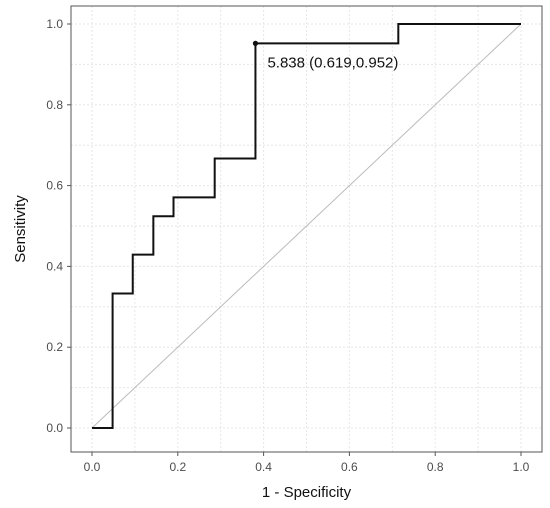  Describe the element at coordinates (54, 428) in the screenshot. I see `y-tick-label: 0.0` at that location.